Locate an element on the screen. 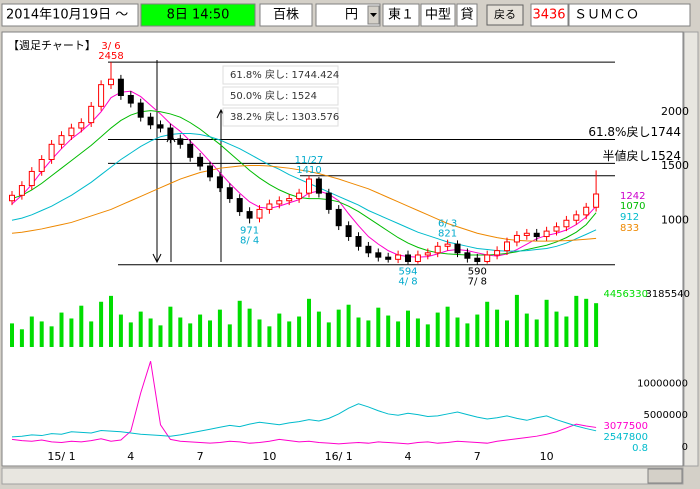  x-tick-label: 4 is located at coordinates (130, 456).